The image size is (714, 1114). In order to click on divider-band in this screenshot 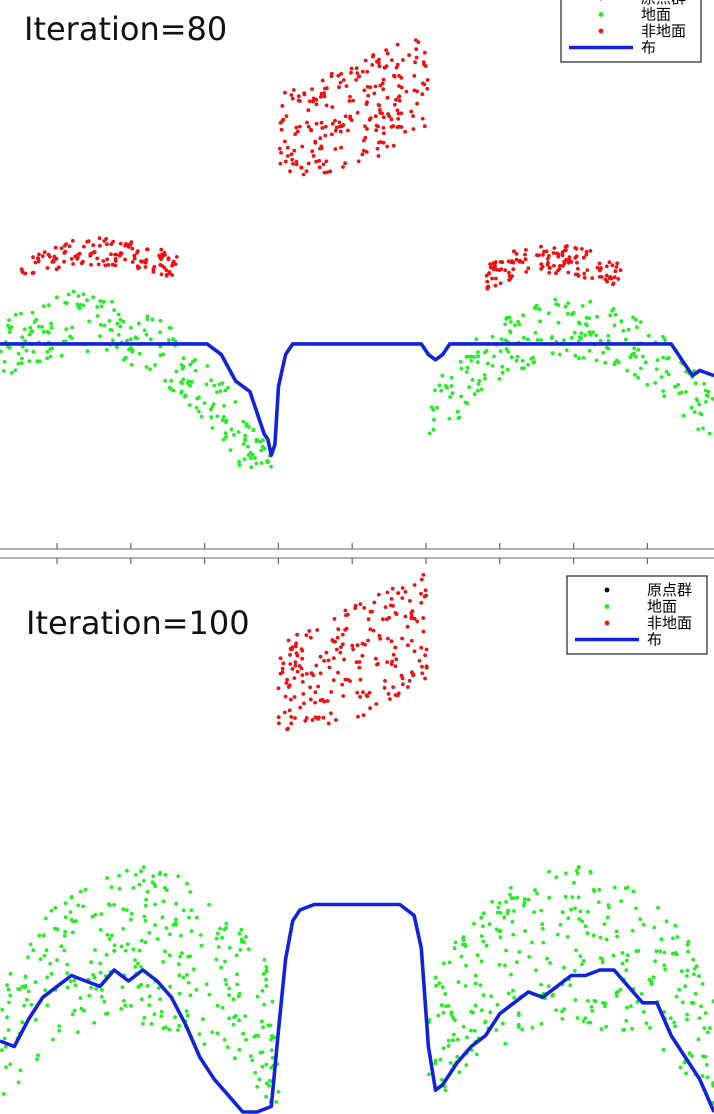, I will do `click(357, 551)`.